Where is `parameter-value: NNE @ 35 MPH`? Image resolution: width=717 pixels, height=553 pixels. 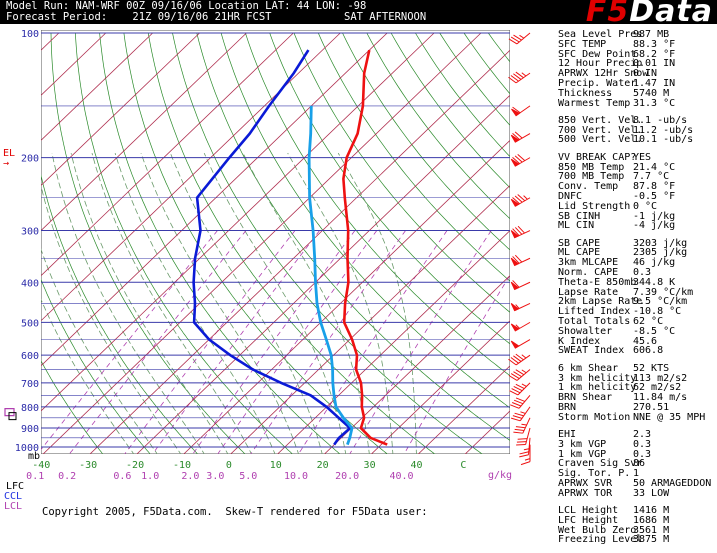 parameter-value: NNE @ 35 MPH is located at coordinates (669, 418).